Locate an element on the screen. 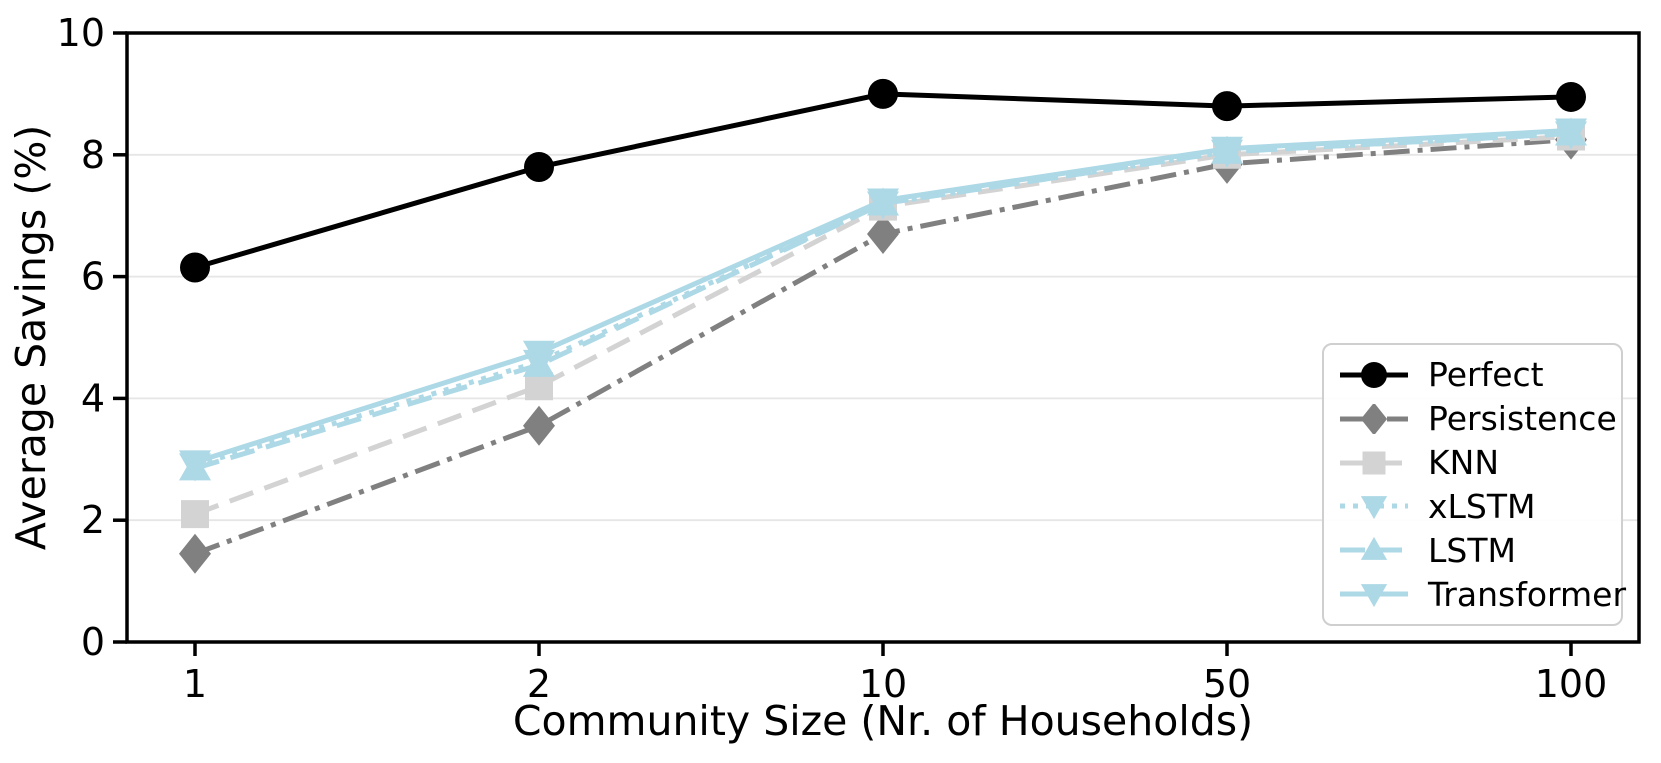 The image size is (1661, 763). y-tick-label-0: 0 is located at coordinates (93, 642).